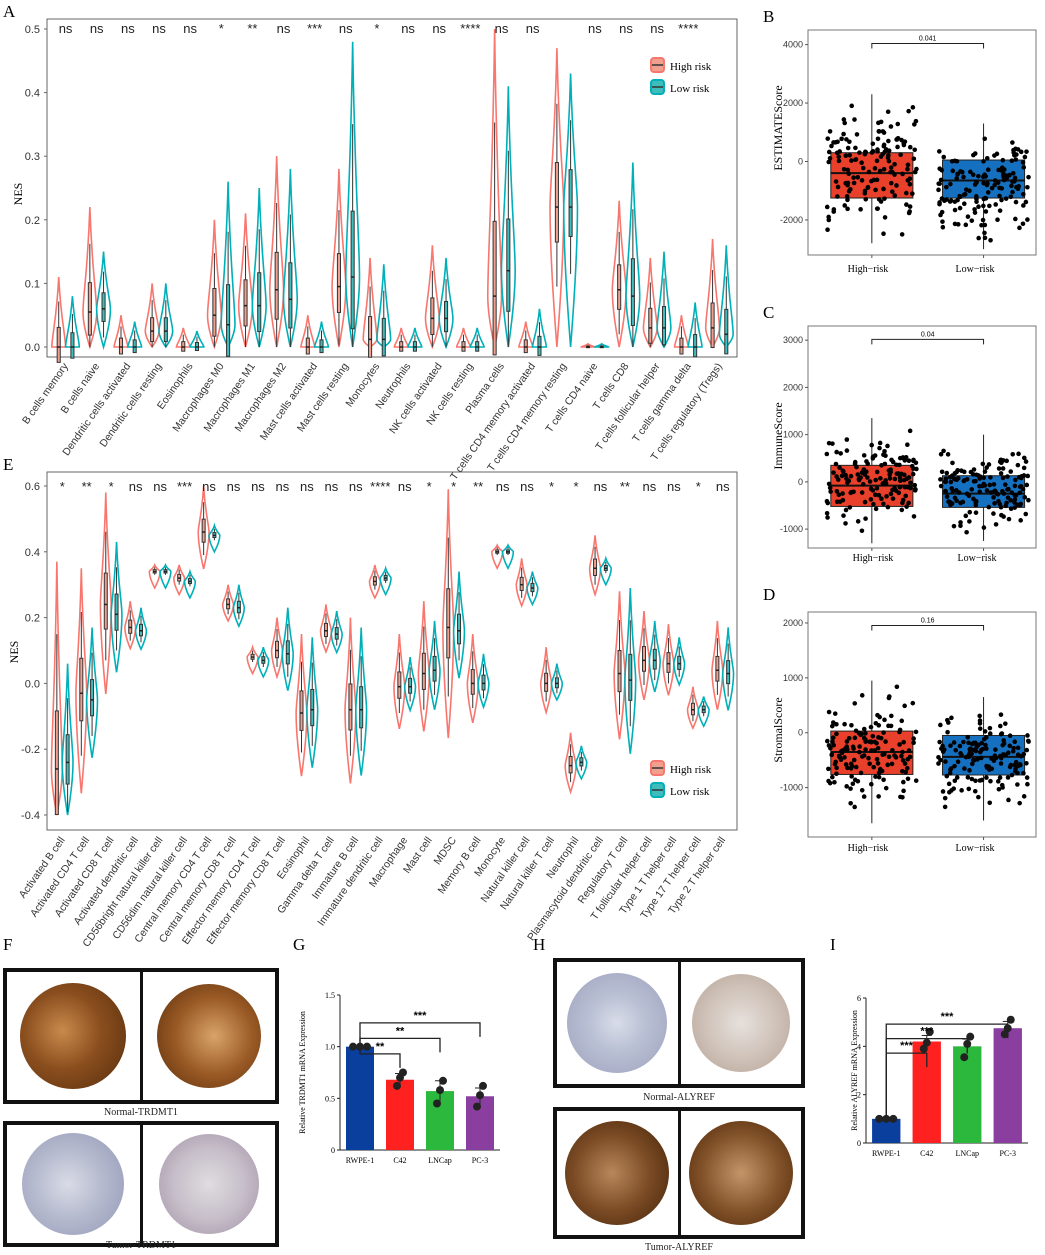 The width and height of the screenshot is (1045, 1255). I want to click on panel-d-ylabel: StromalScore, so click(778, 729).